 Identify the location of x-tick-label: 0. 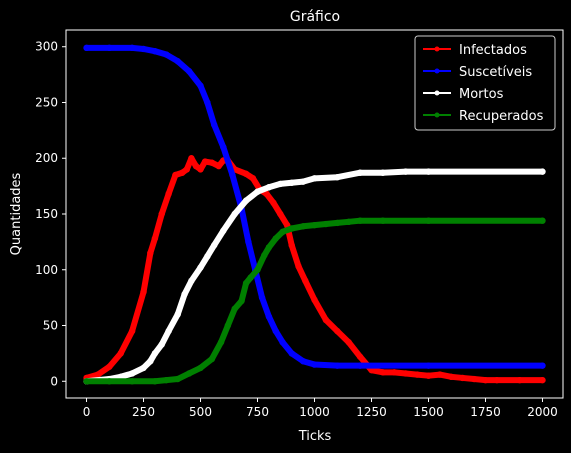
(87, 412).